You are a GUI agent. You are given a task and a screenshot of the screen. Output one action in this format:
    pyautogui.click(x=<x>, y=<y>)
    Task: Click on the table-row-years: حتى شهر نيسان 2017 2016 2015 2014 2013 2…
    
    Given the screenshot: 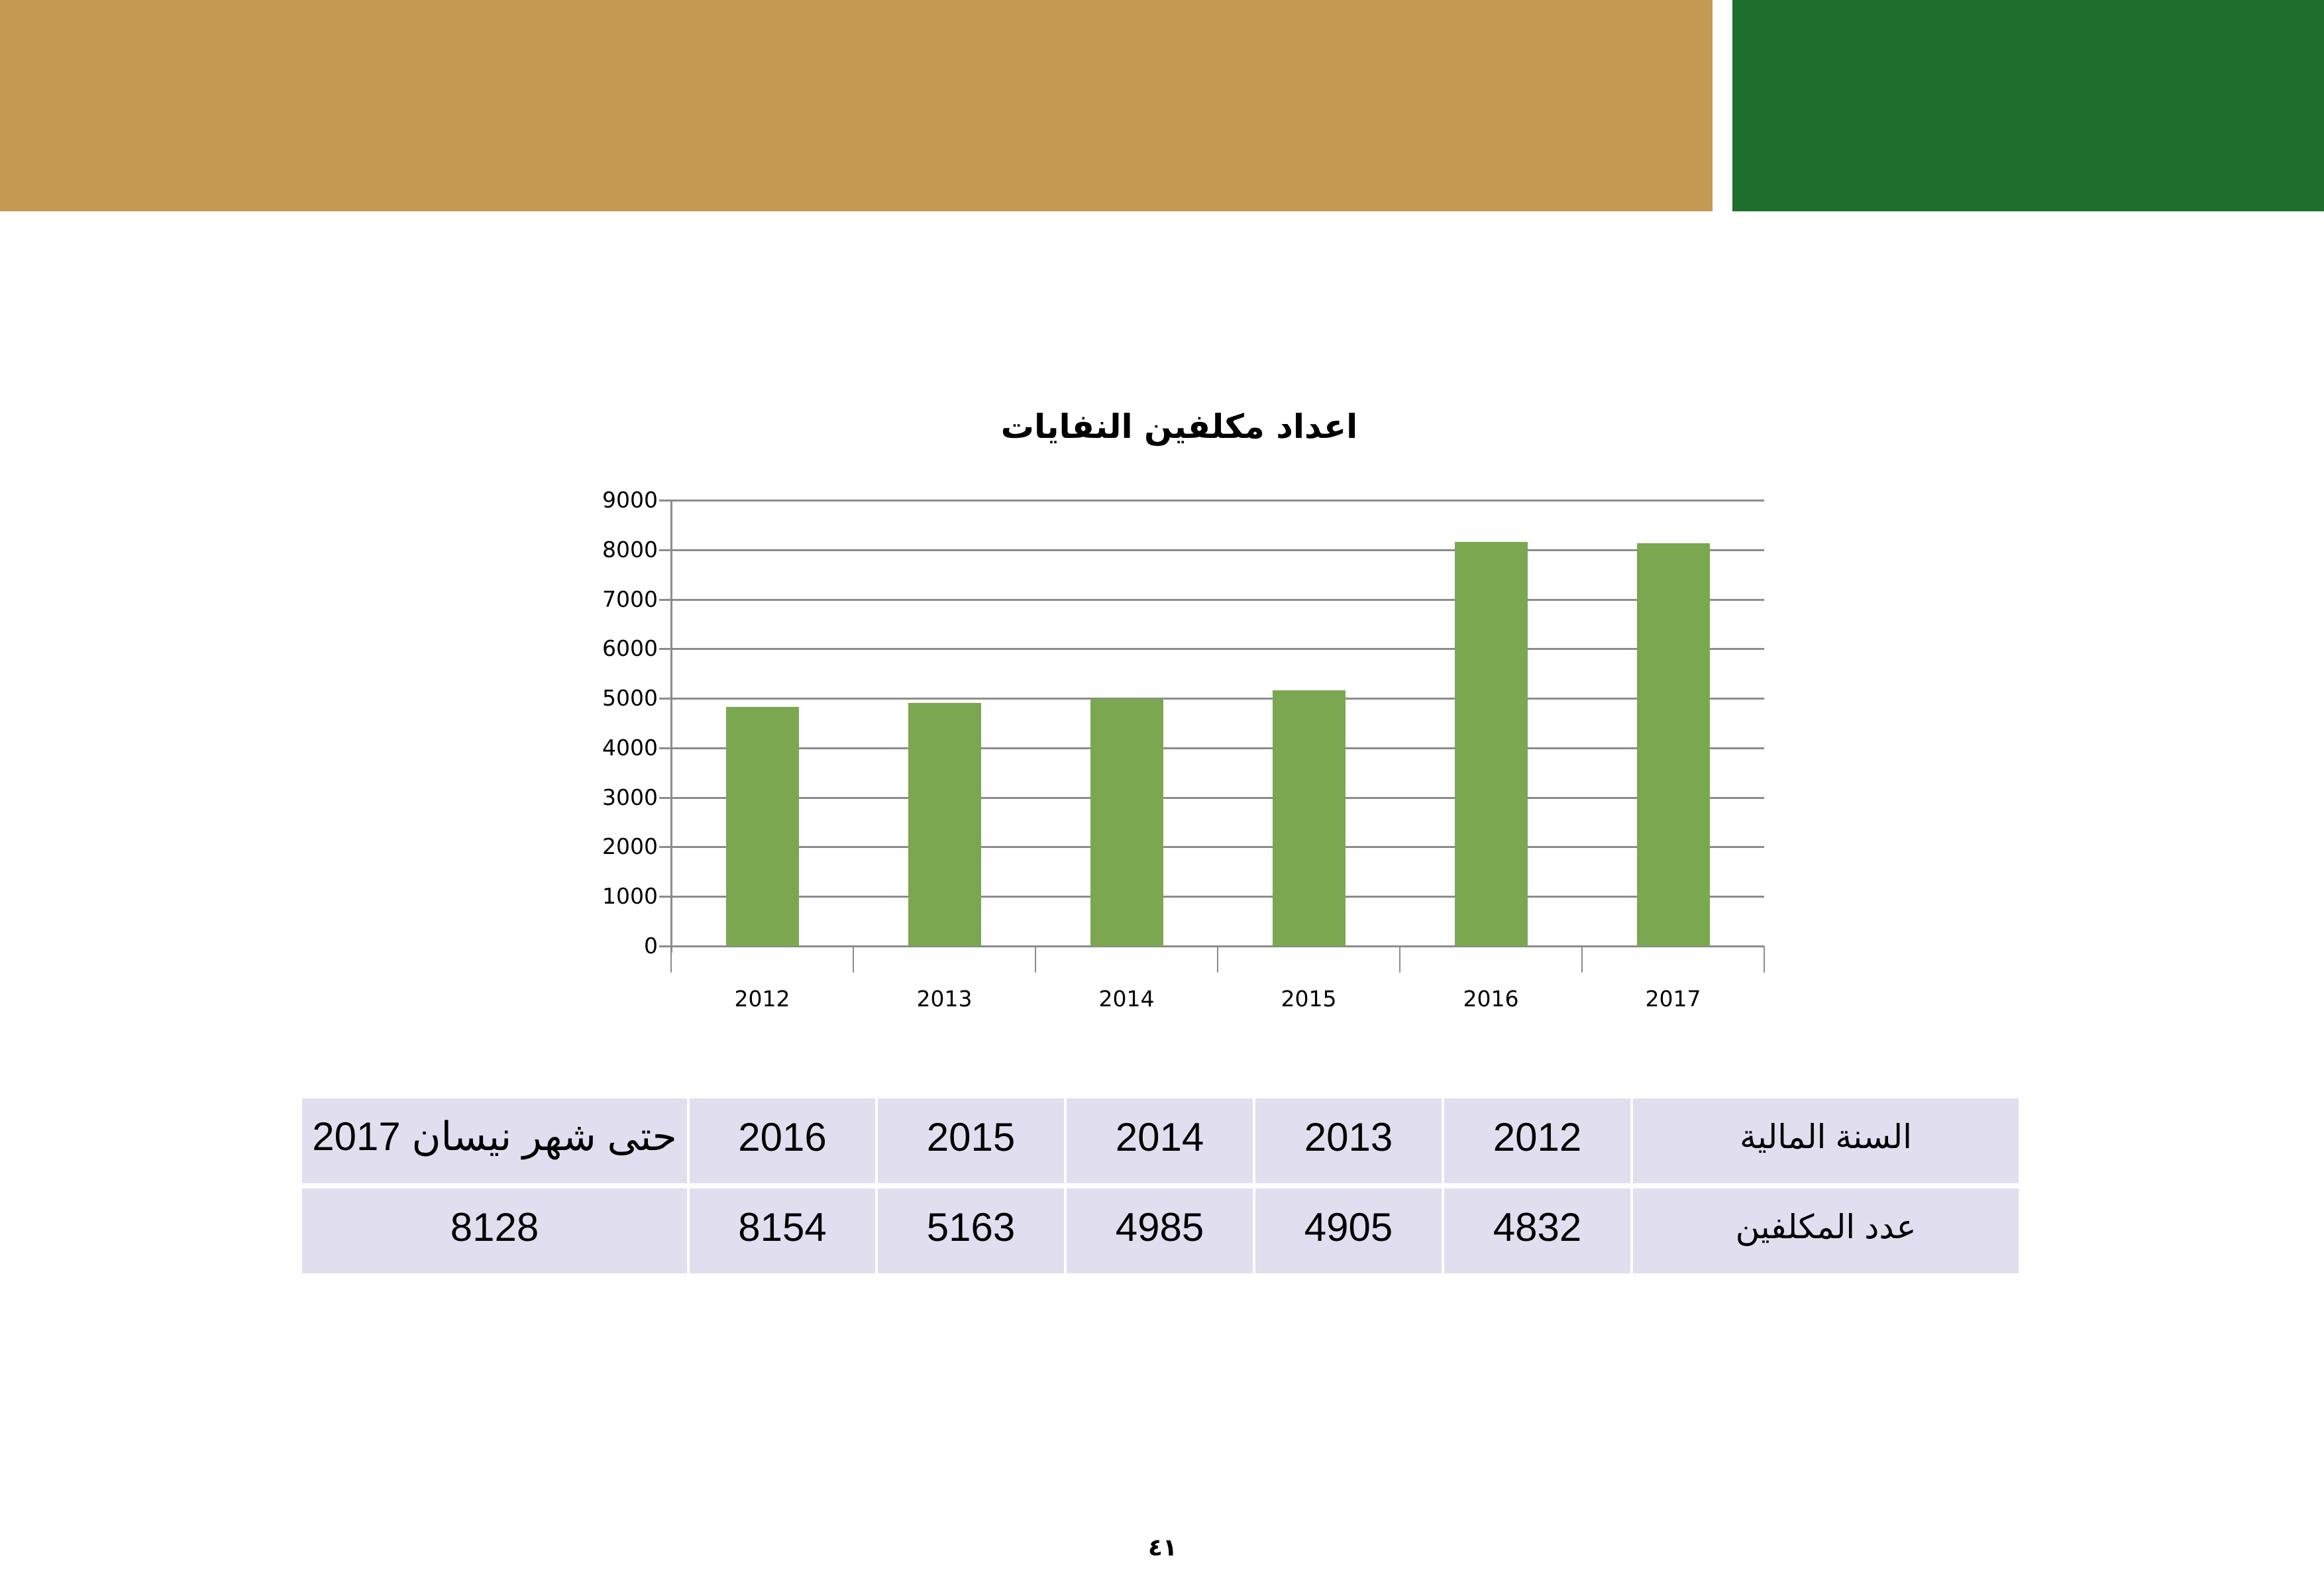 What is the action you would take?
    pyautogui.click(x=1160, y=1140)
    